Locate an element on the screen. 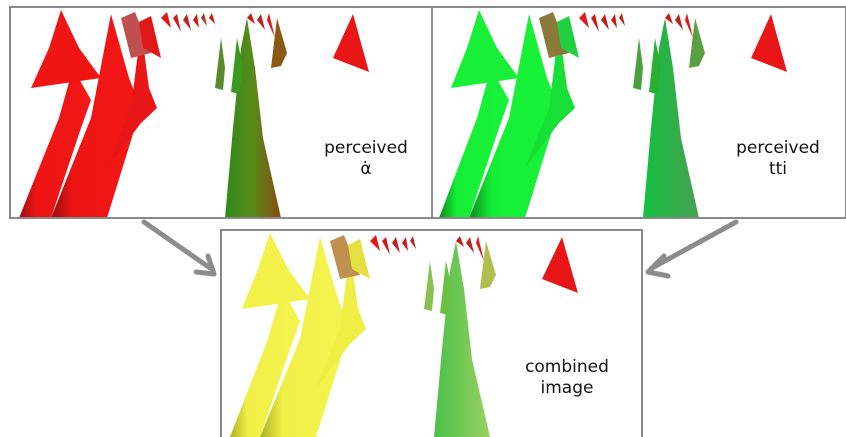 The width and height of the screenshot is (846, 437). label-line-1: combined is located at coordinates (567, 367).